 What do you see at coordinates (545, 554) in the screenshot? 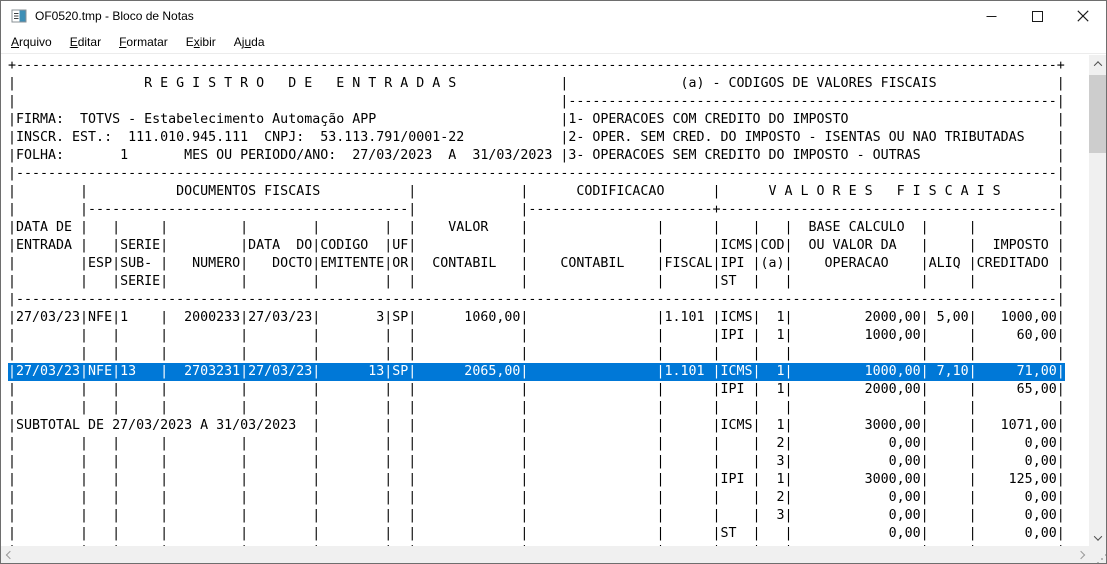
I see `horizontal-scrollbar` at bounding box center [545, 554].